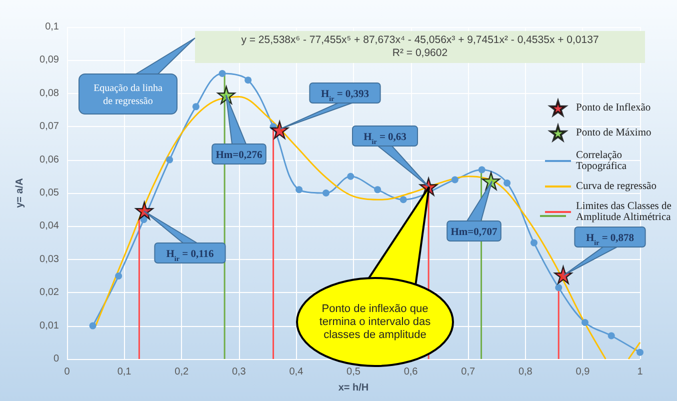  What do you see at coordinates (613, 108) in the screenshot?
I see `legend-label: Ponto de Inflexão` at bounding box center [613, 108].